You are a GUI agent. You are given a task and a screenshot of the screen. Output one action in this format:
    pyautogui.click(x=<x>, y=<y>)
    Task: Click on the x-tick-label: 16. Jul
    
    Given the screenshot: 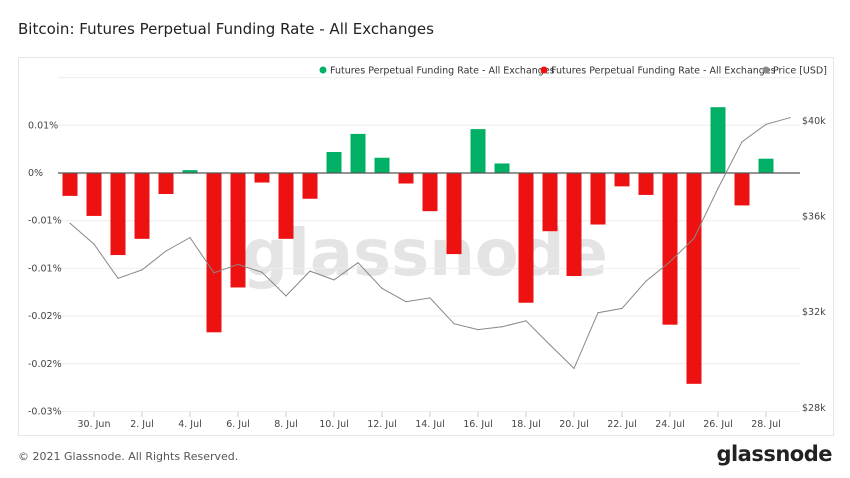 What is the action you would take?
    pyautogui.click(x=478, y=424)
    